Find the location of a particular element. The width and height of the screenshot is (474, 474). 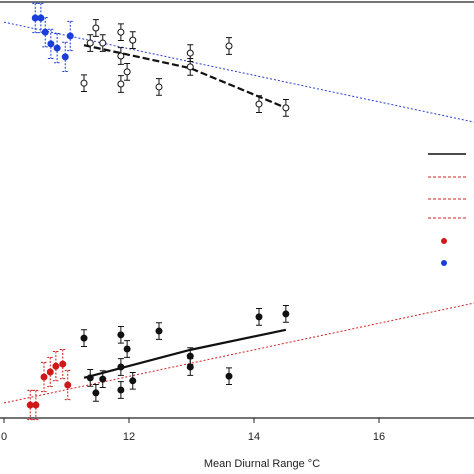

x-tick-label: 14 is located at coordinates (254, 437).